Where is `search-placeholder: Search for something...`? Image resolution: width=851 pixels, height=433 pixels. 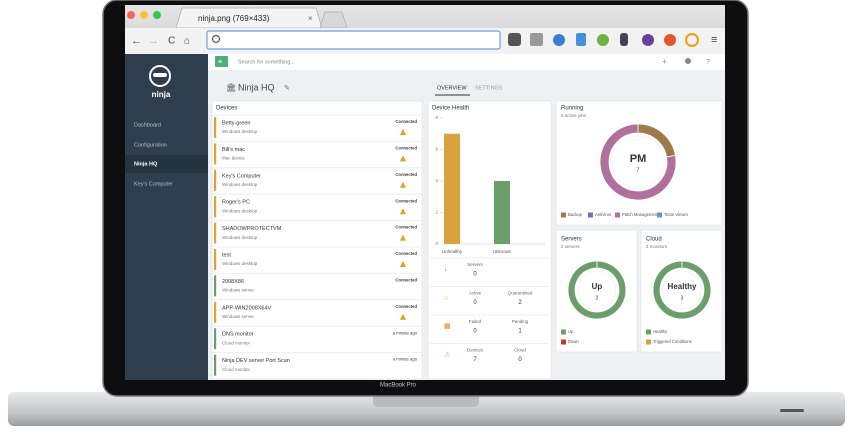 search-placeholder: Search for something... is located at coordinates (266, 62).